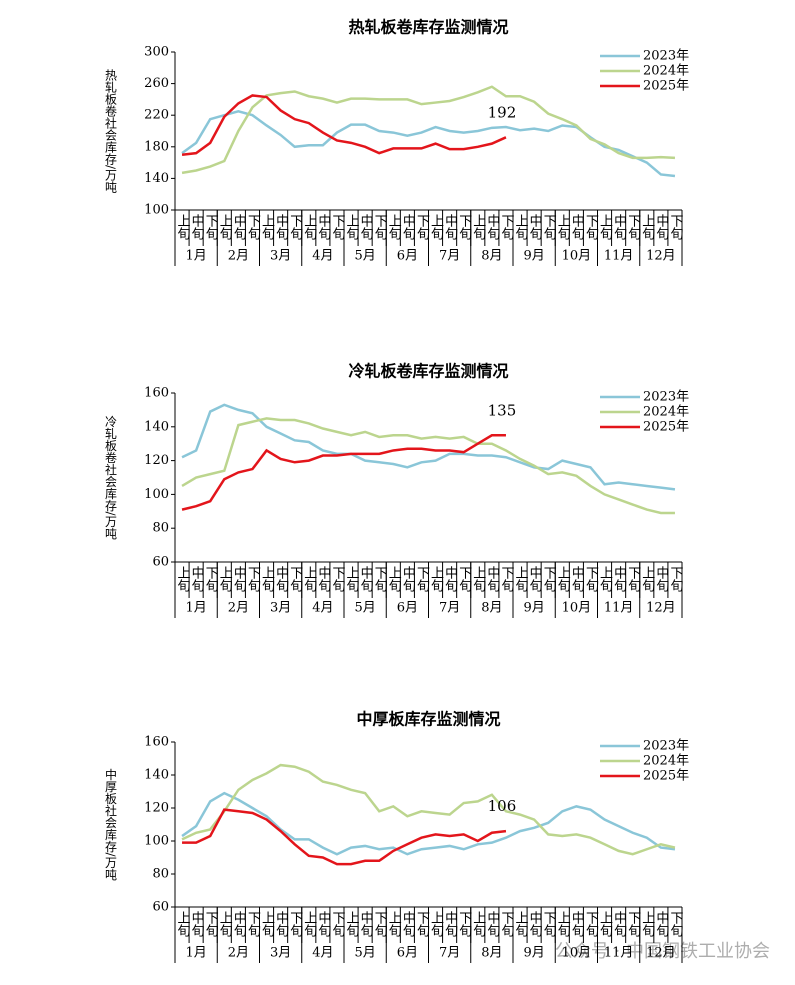 The height and width of the screenshot is (985, 795). I want to click on watermark: 公众号 · 中国钢铁工业协会, so click(662, 951).